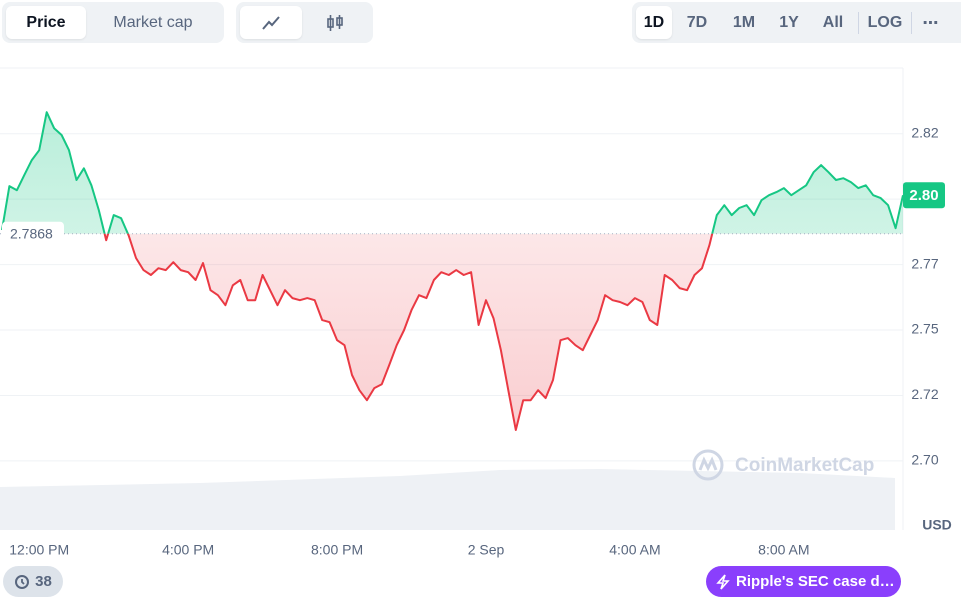  I want to click on tab-market-cap: Market cap, so click(153, 22).